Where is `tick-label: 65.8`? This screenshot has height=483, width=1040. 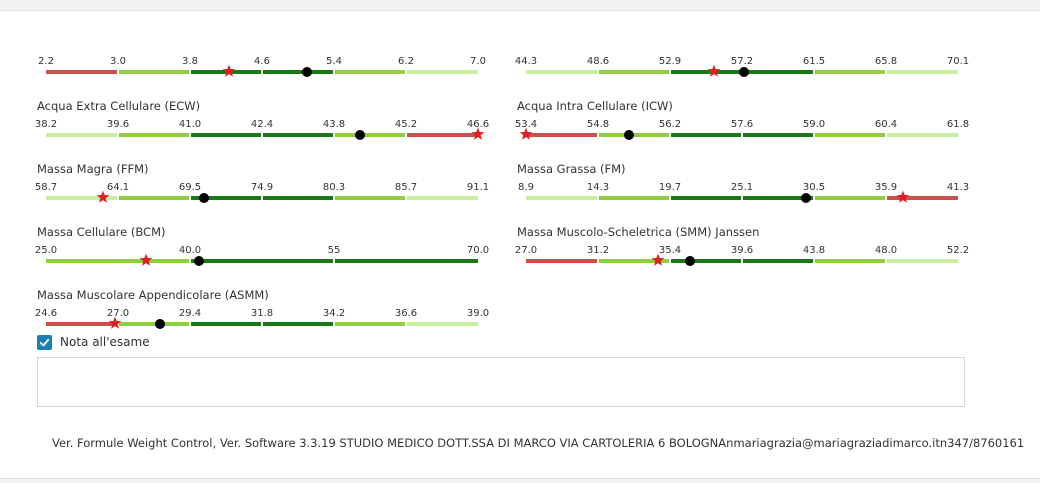 tick-label: 65.8 is located at coordinates (886, 61).